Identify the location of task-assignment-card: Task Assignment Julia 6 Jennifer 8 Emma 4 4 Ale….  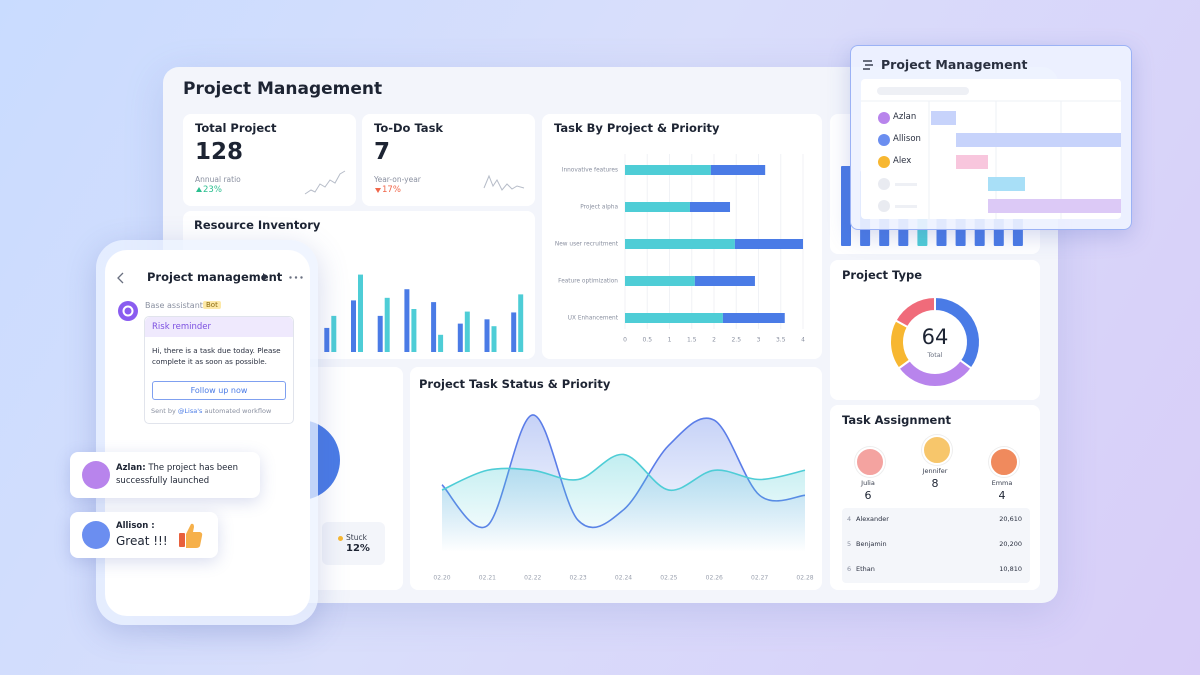
(935, 497).